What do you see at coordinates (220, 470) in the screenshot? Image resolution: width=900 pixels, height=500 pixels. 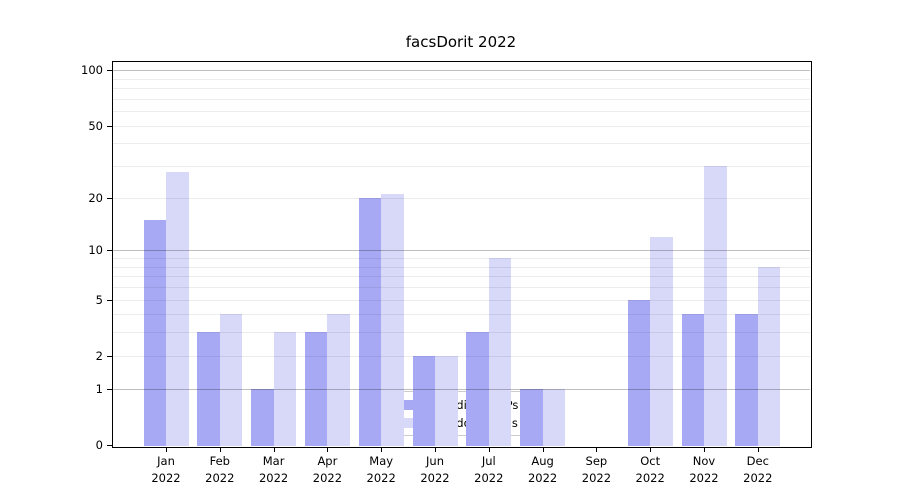 I see `x-axis-tick-label: Feb 2022` at bounding box center [220, 470].